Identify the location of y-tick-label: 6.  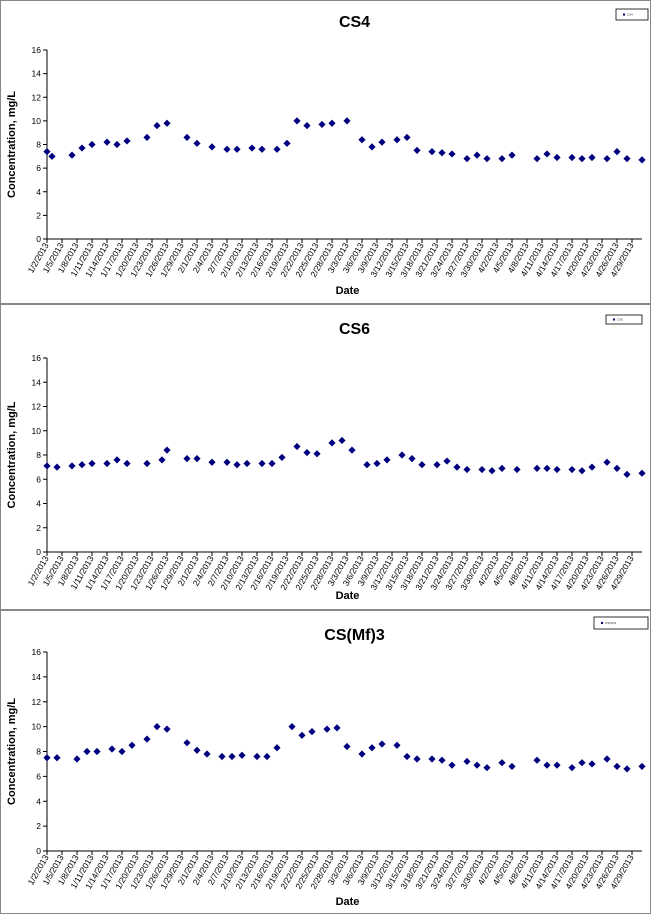
(38, 168).